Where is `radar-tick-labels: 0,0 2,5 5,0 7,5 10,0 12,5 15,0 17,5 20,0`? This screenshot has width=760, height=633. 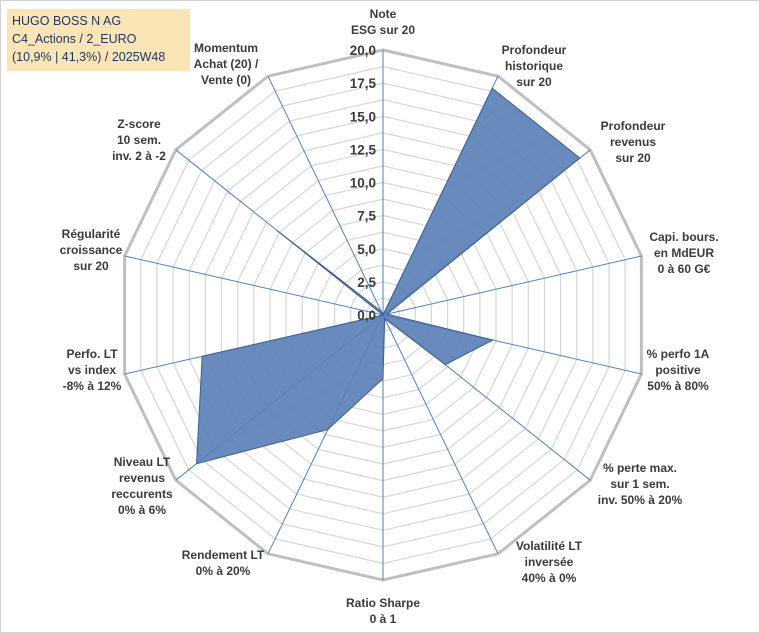
radar-tick-labels: 0,0 2,5 5,0 7,5 10,0 12,5 15,0 17,5 20,0 is located at coordinates (363, 183).